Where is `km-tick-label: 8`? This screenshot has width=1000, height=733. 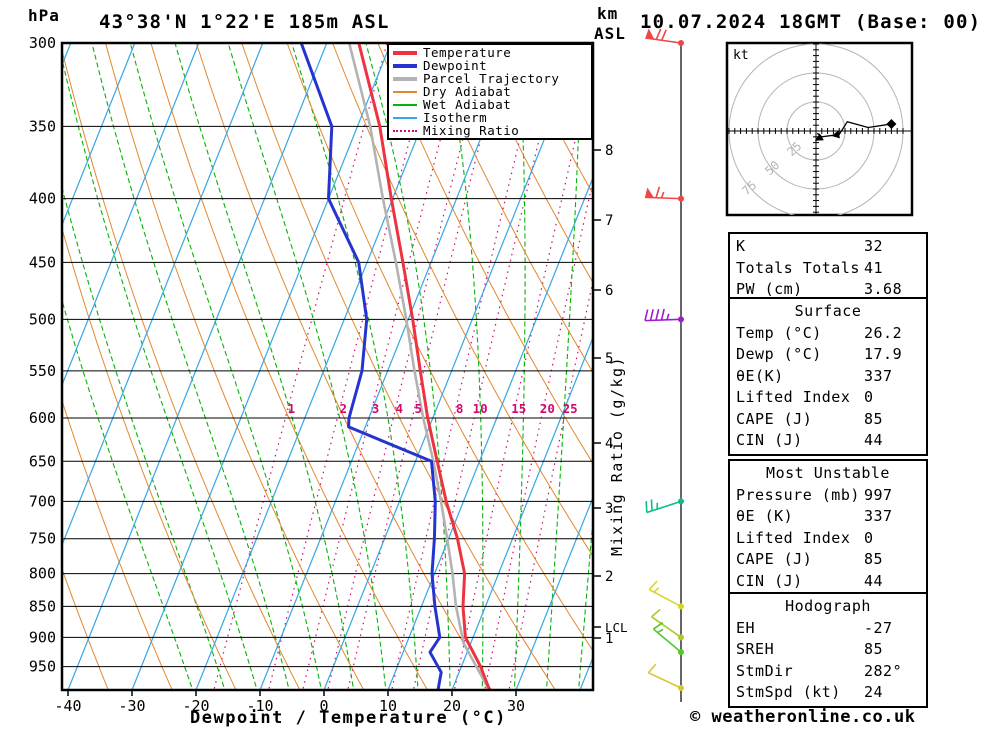 km-tick-label: 8 is located at coordinates (609, 151).